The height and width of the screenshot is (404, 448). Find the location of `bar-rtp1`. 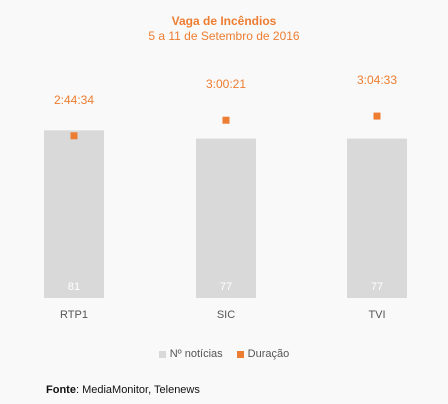

bar-rtp1 is located at coordinates (74, 214).